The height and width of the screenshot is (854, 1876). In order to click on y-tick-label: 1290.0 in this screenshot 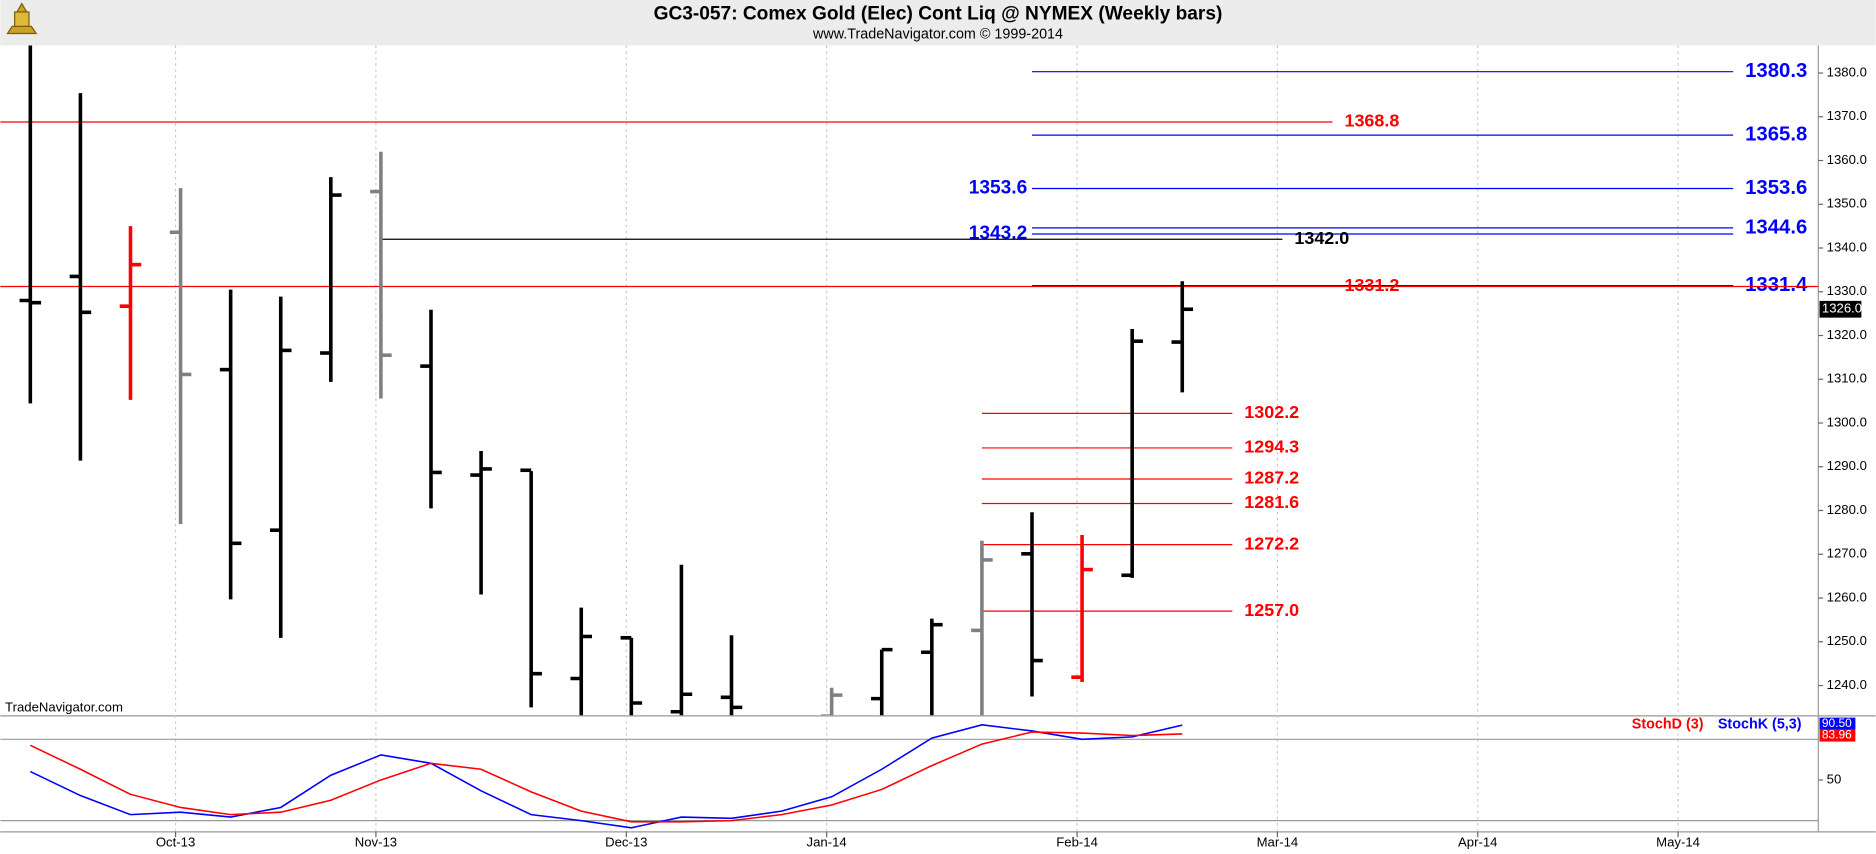, I will do `click(1847, 465)`.